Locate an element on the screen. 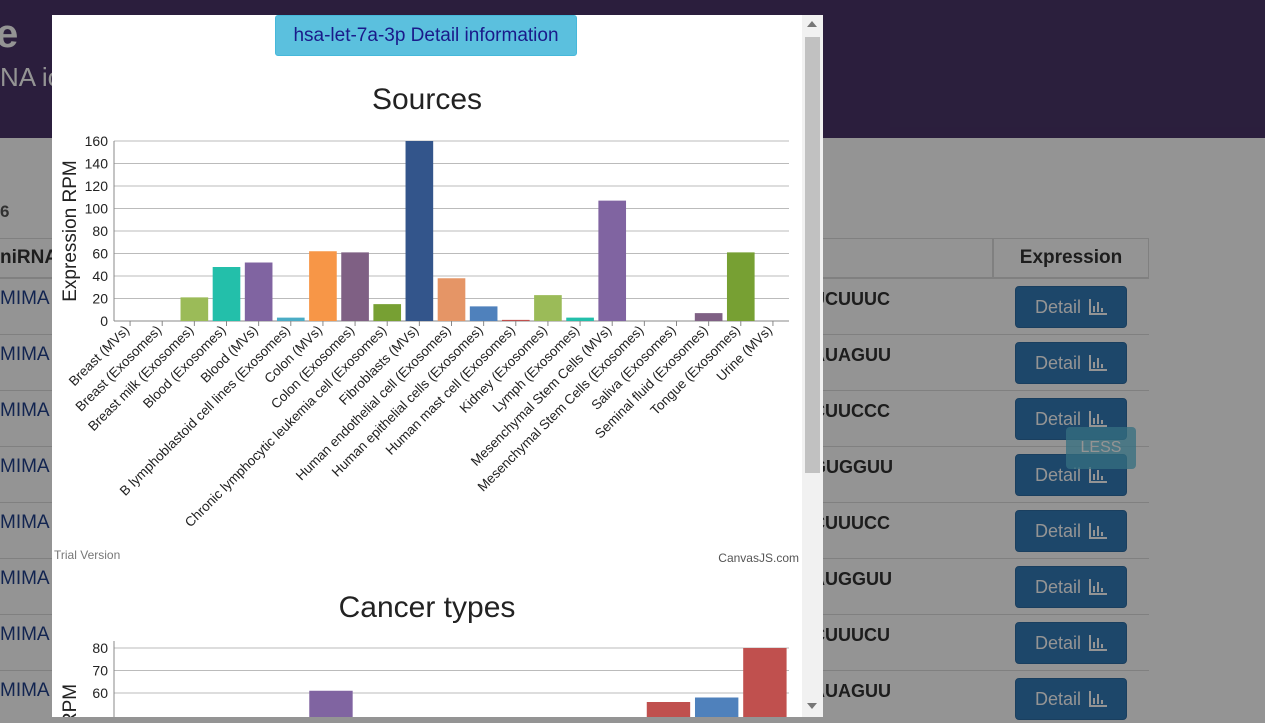 The height and width of the screenshot is (726, 1265). y-tick-label: 20 is located at coordinates (100, 299).